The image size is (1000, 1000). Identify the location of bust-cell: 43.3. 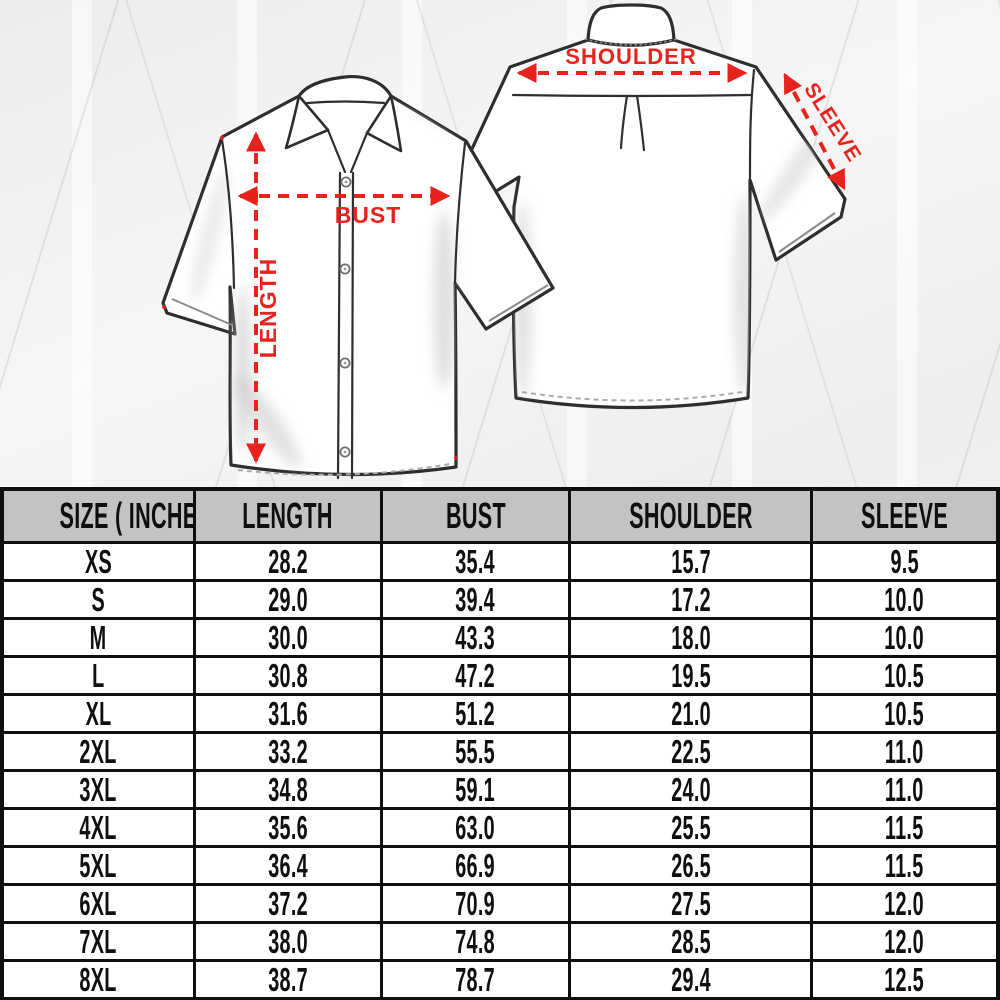
(475, 637).